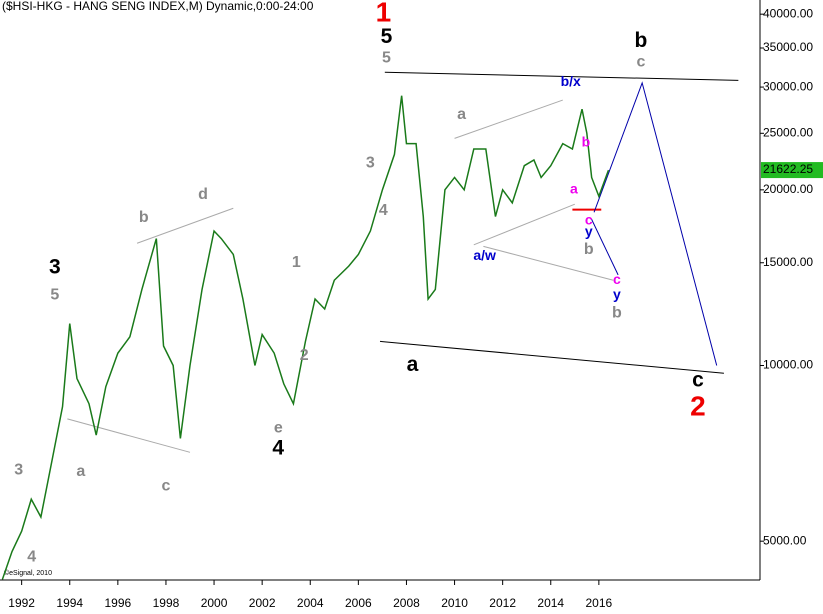 This screenshot has height=614, width=823. Describe the element at coordinates (21, 603) in the screenshot. I see `x-tick-label: 1992` at that location.